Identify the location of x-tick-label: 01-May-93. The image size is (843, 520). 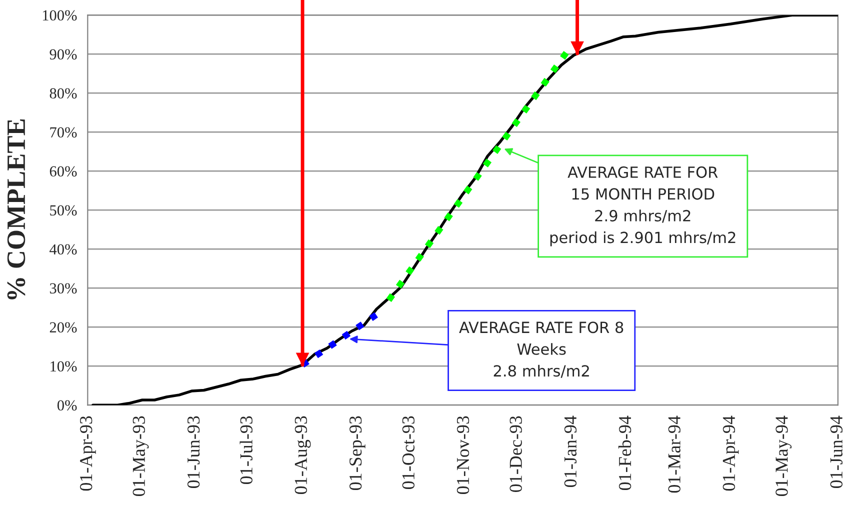
(140, 456).